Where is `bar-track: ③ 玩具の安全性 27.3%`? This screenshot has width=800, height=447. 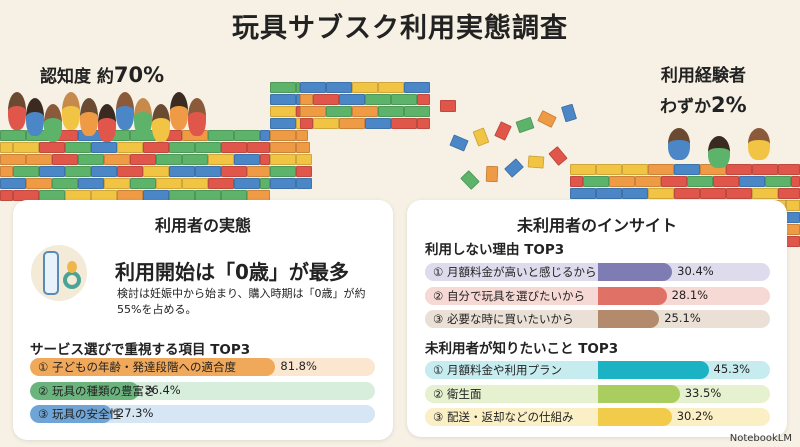 bar-track: ③ 玩具の安全性 27.3% is located at coordinates (202, 414).